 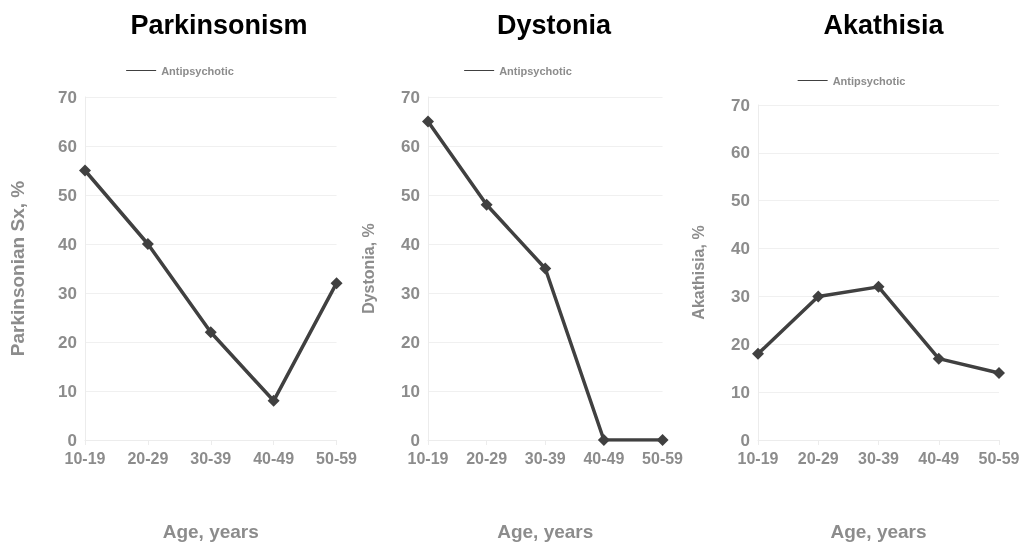 I want to click on chart-title: Dystonia, so click(x=554, y=24).